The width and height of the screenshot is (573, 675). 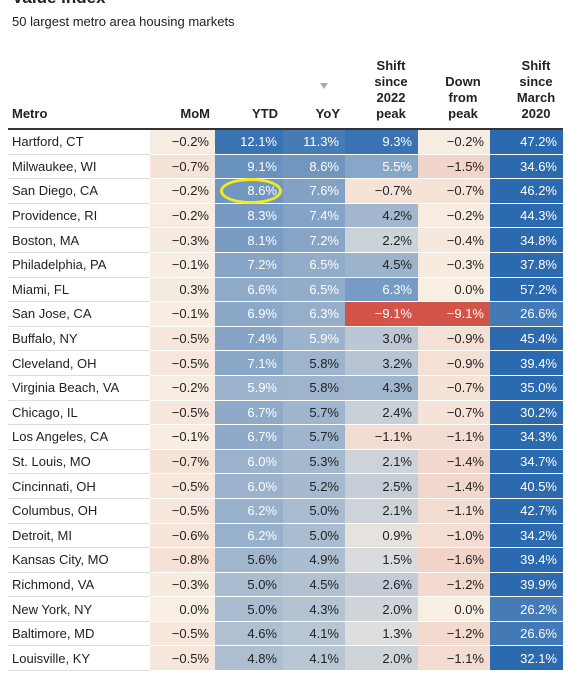 What do you see at coordinates (381, 339) in the screenshot?
I see `value-cell: 3.0%` at bounding box center [381, 339].